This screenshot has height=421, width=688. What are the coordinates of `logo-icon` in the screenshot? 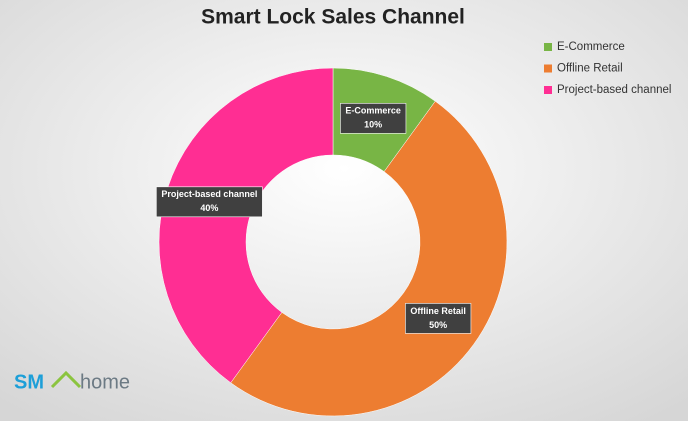 It's located at (66, 379).